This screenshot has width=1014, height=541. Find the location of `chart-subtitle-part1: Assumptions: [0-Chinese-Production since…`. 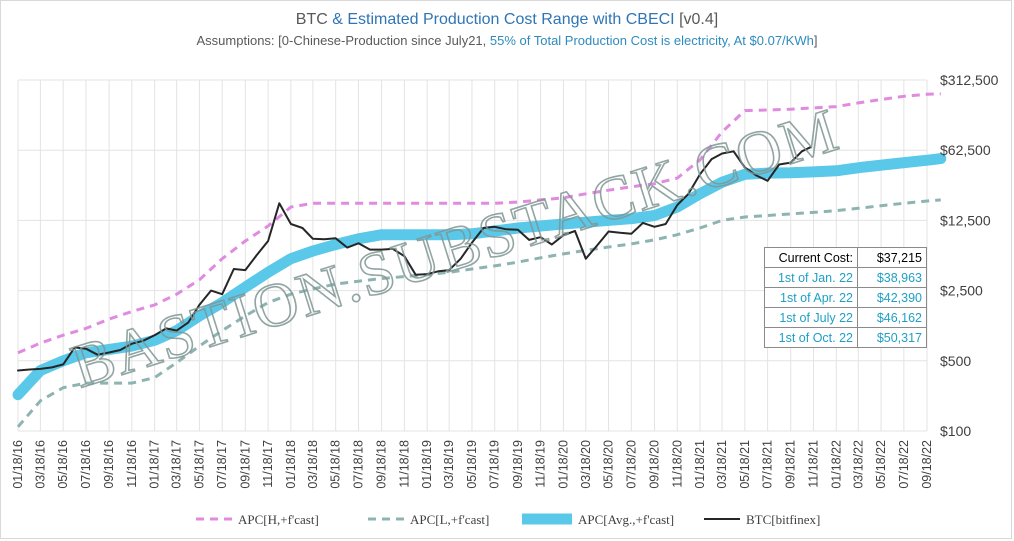

chart-subtitle-part1: Assumptions: [0-Chinese-Production since… is located at coordinates (343, 40).